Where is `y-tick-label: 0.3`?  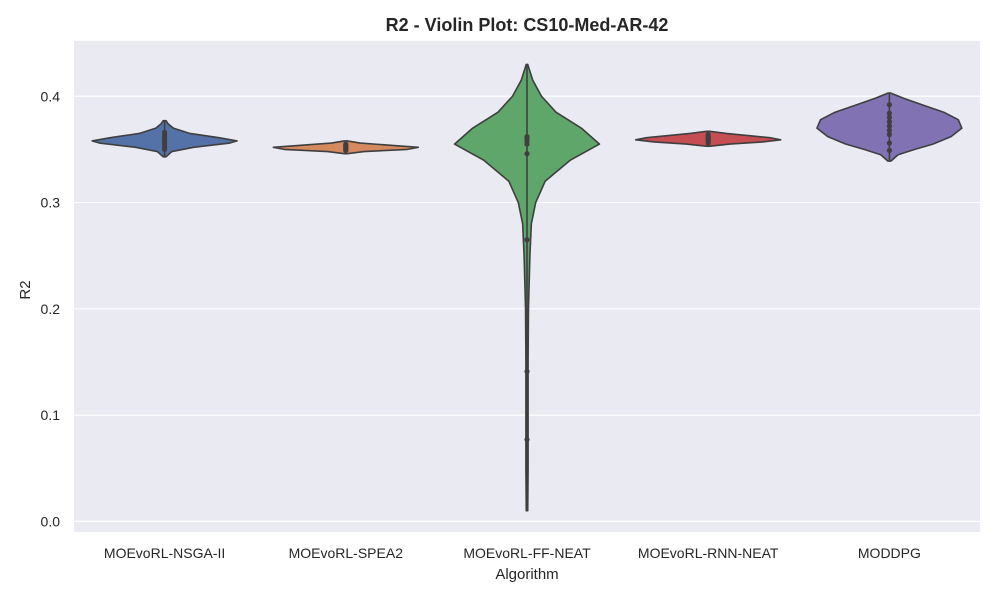
y-tick-label: 0.3 is located at coordinates (51, 203).